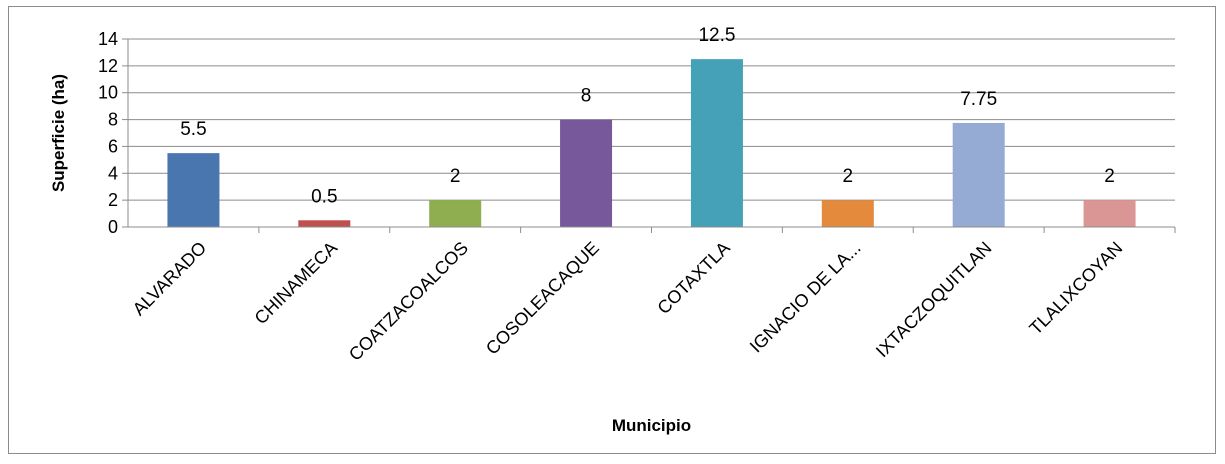 The width and height of the screenshot is (1225, 464). Describe the element at coordinates (542, 298) in the screenshot. I see `x-tick-label: COSOLEACAQUE` at that location.